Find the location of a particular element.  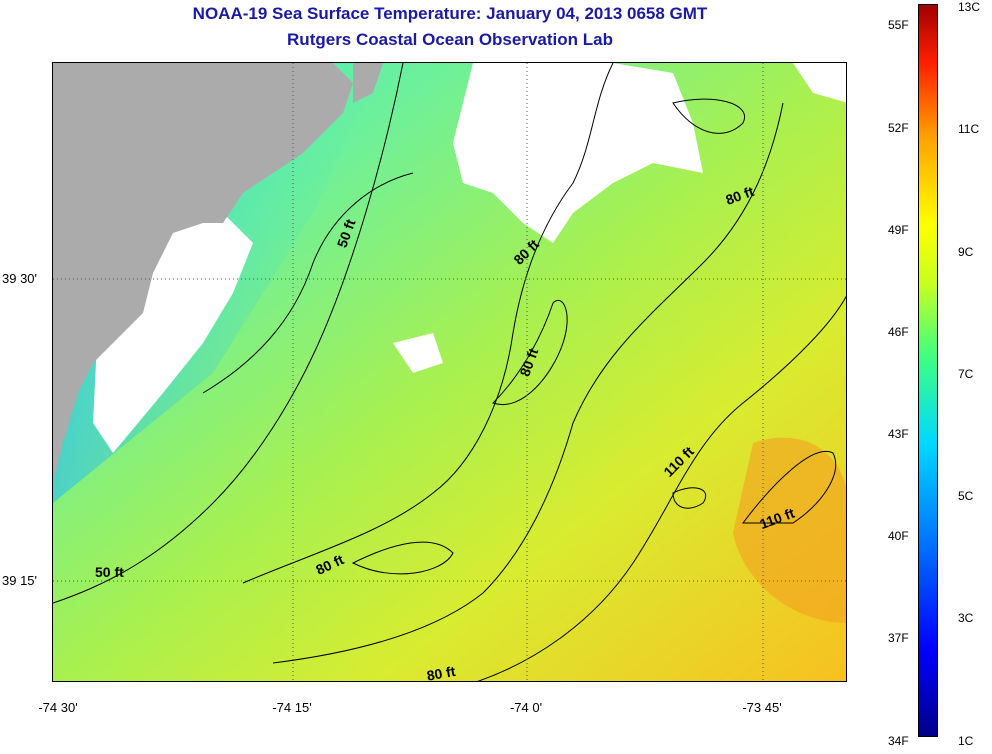

temperature-colorbar is located at coordinates (928, 370).